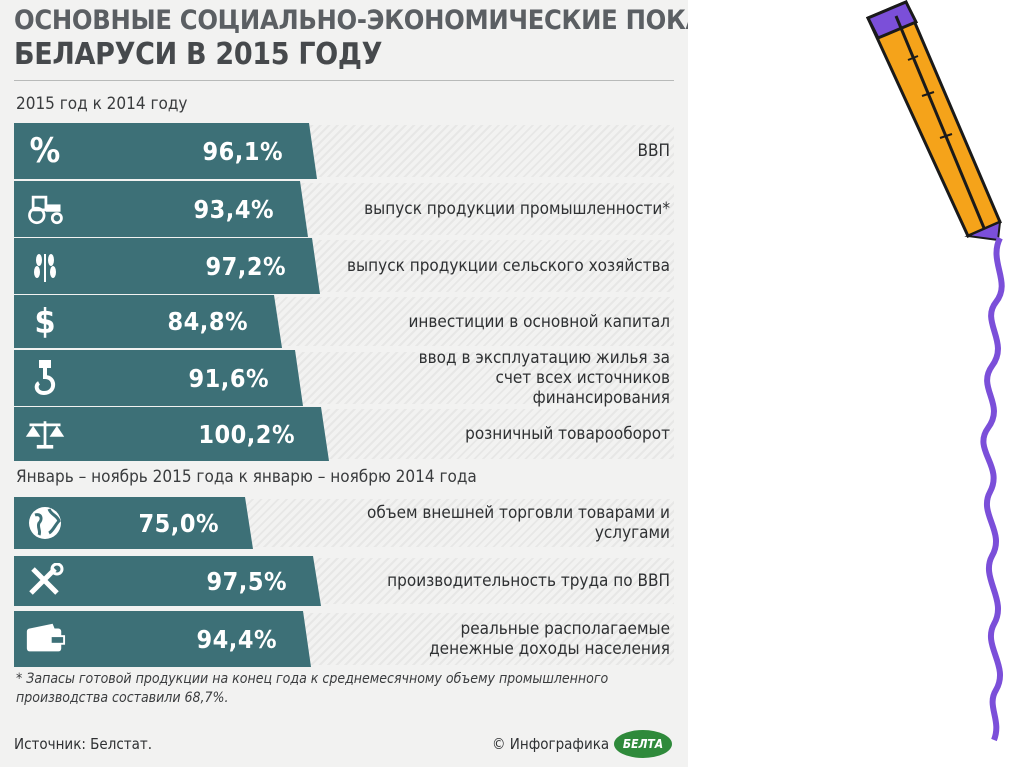  What do you see at coordinates (162, 639) in the screenshot?
I see `bar: 94,4%` at bounding box center [162, 639].